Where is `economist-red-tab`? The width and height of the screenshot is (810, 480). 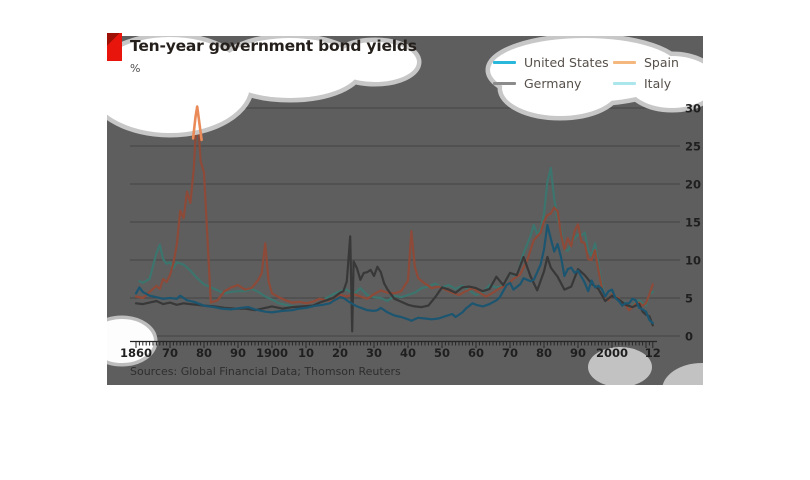
economist-red-tab is located at coordinates (114, 47).